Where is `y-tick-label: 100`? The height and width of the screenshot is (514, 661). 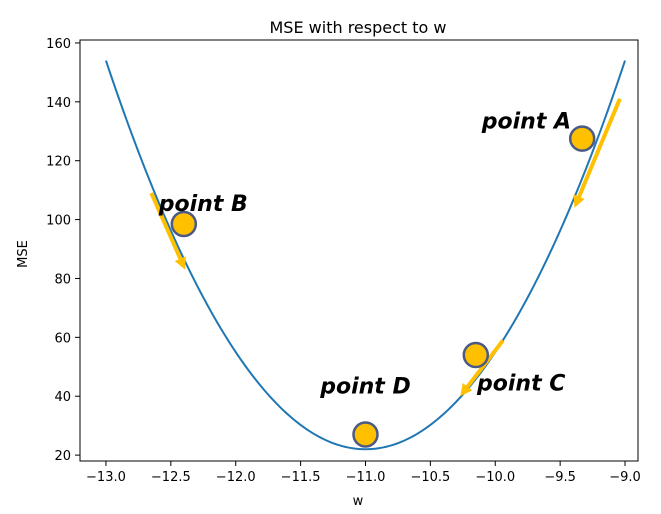 y-tick-label: 100 is located at coordinates (58, 221).